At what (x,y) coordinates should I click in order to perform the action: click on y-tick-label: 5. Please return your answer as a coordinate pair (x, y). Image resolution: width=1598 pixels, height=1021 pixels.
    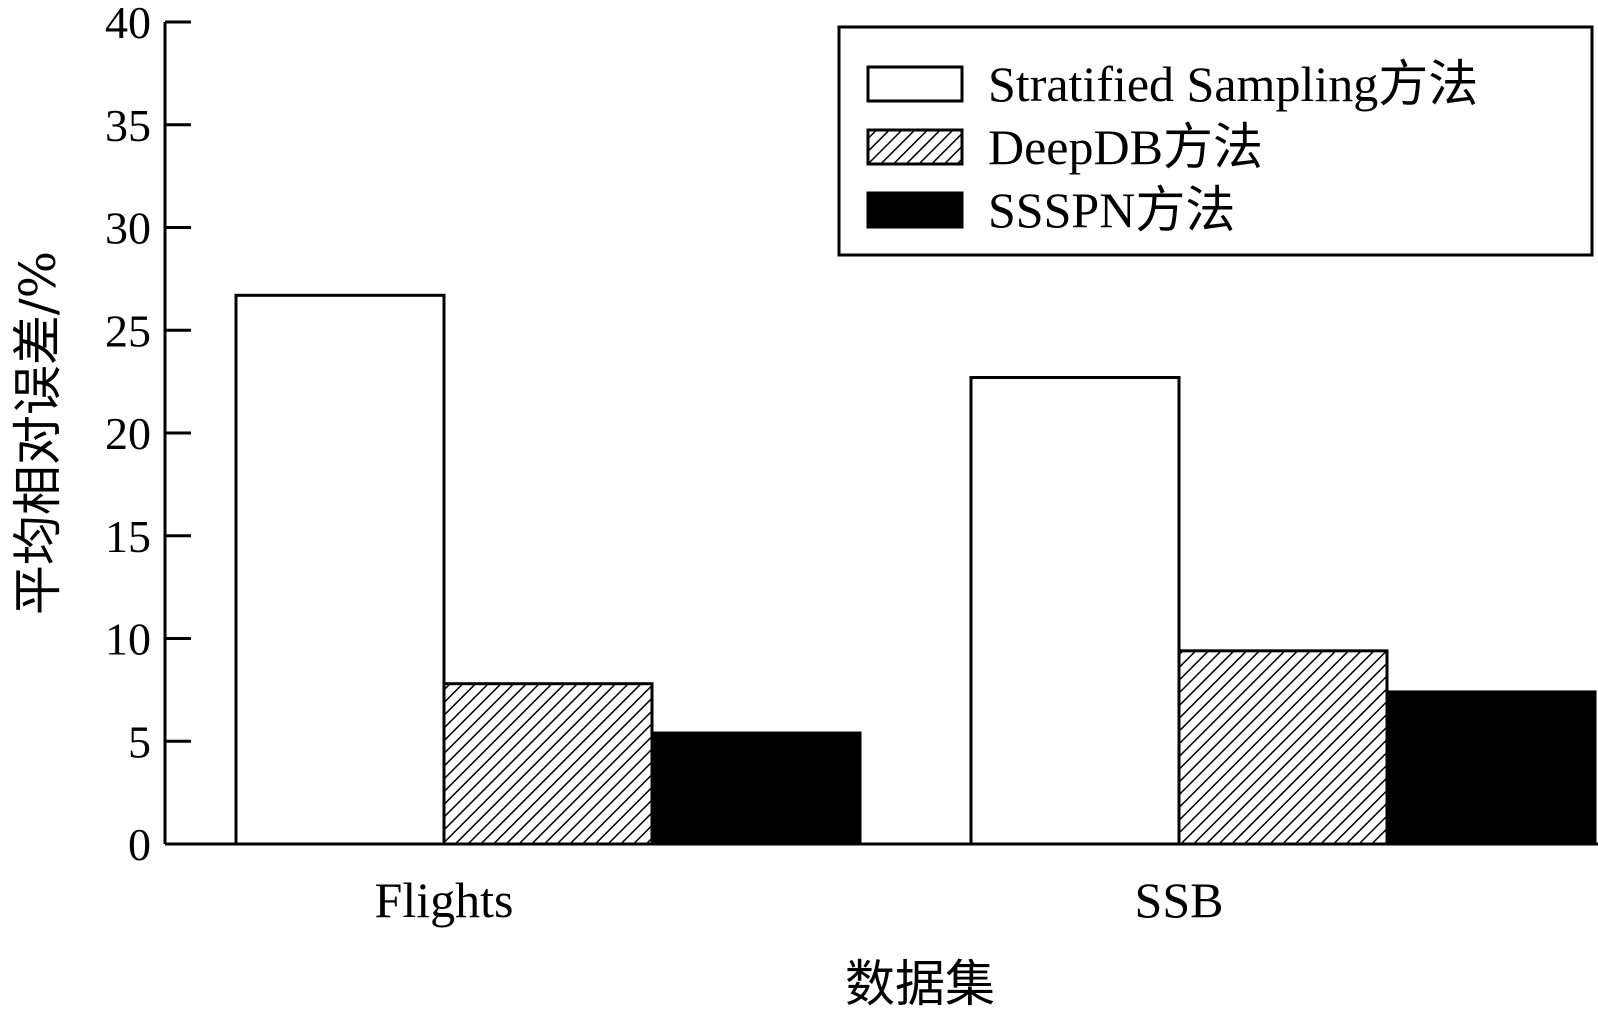
    Looking at the image, I should click on (139, 741).